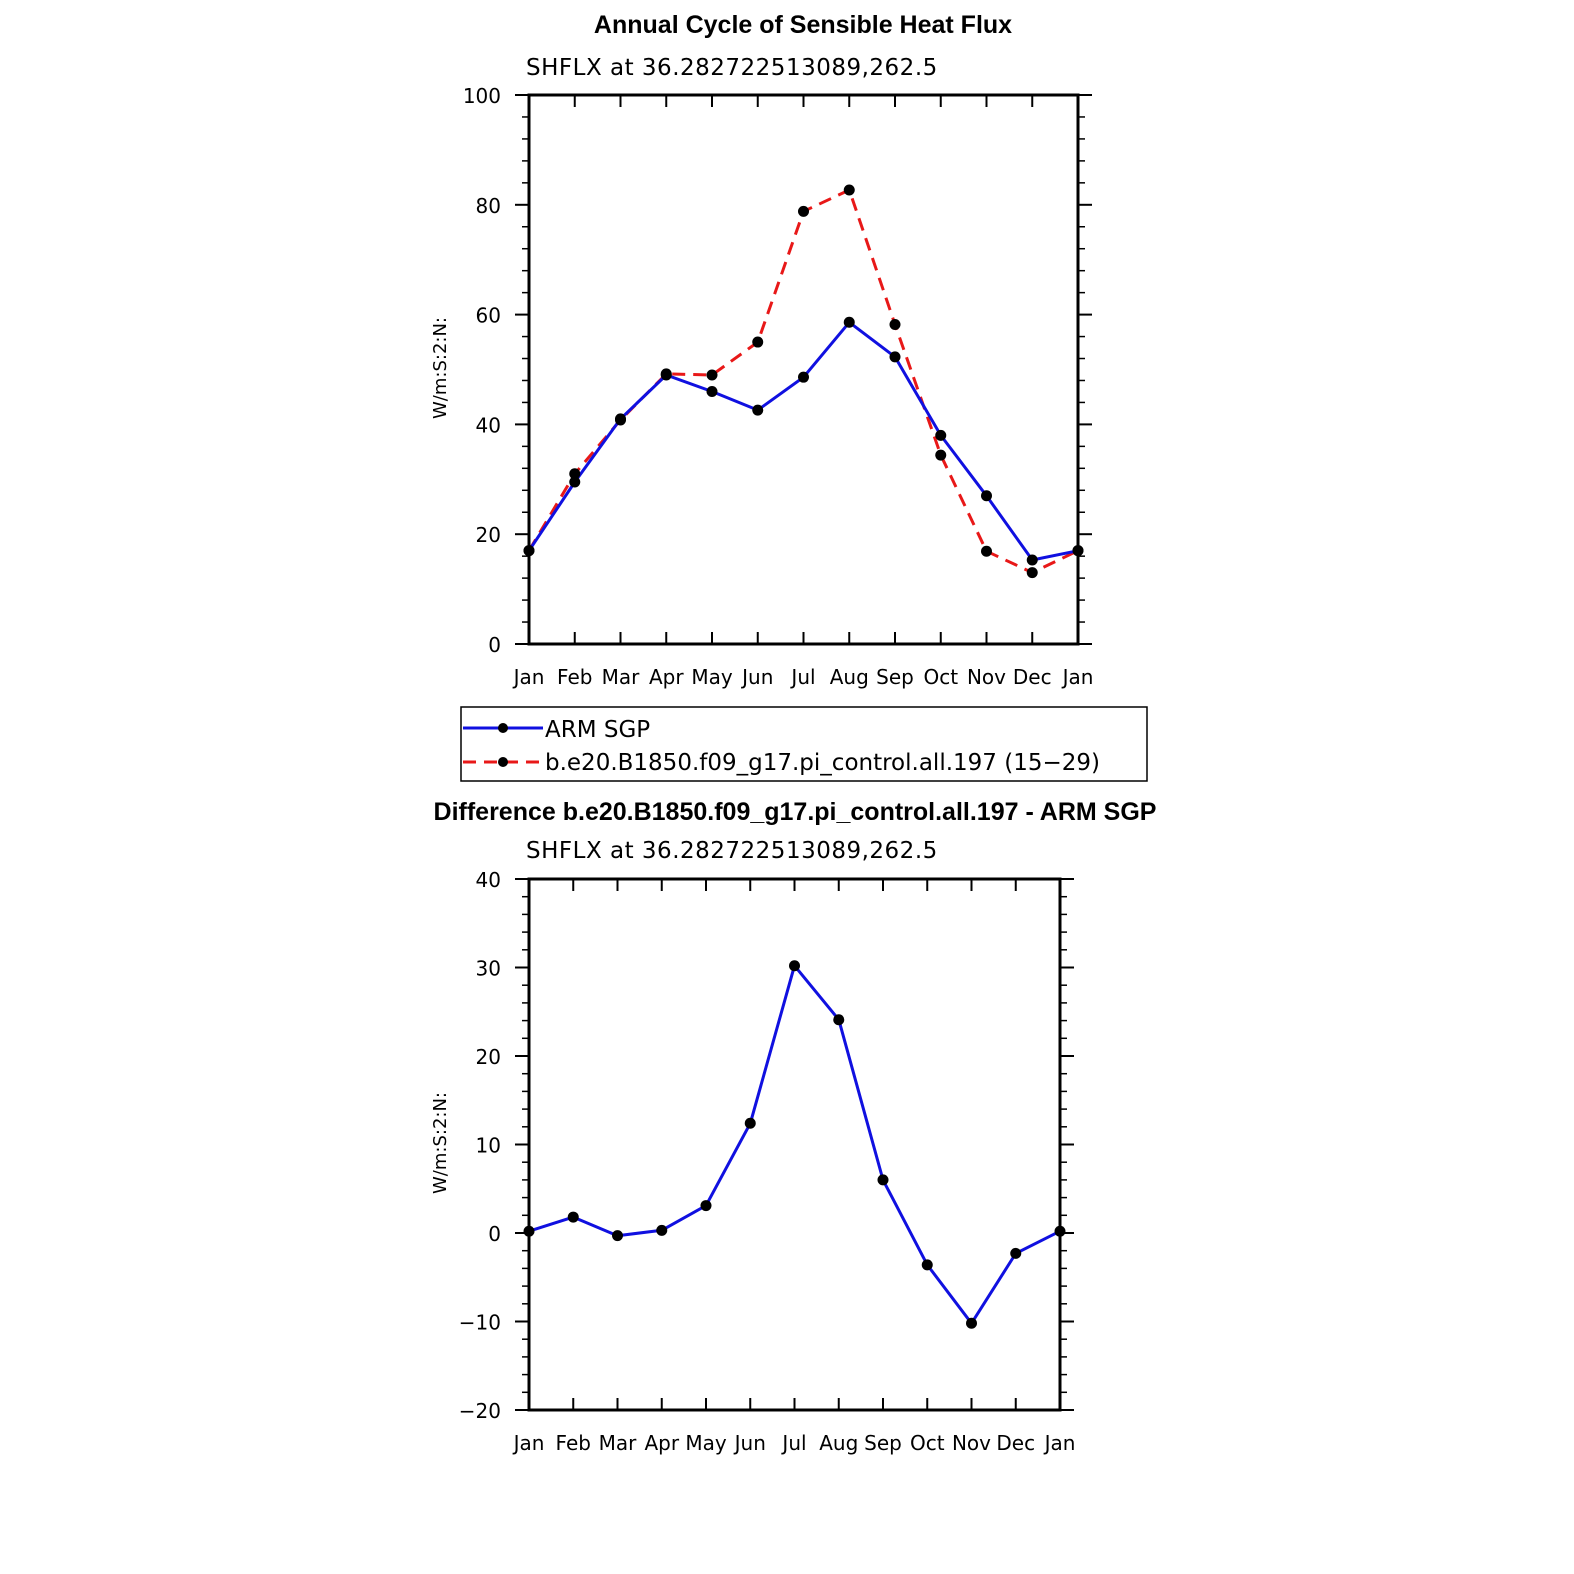  What do you see at coordinates (488, 1146) in the screenshot?
I see `y-tick-label: 10` at bounding box center [488, 1146].